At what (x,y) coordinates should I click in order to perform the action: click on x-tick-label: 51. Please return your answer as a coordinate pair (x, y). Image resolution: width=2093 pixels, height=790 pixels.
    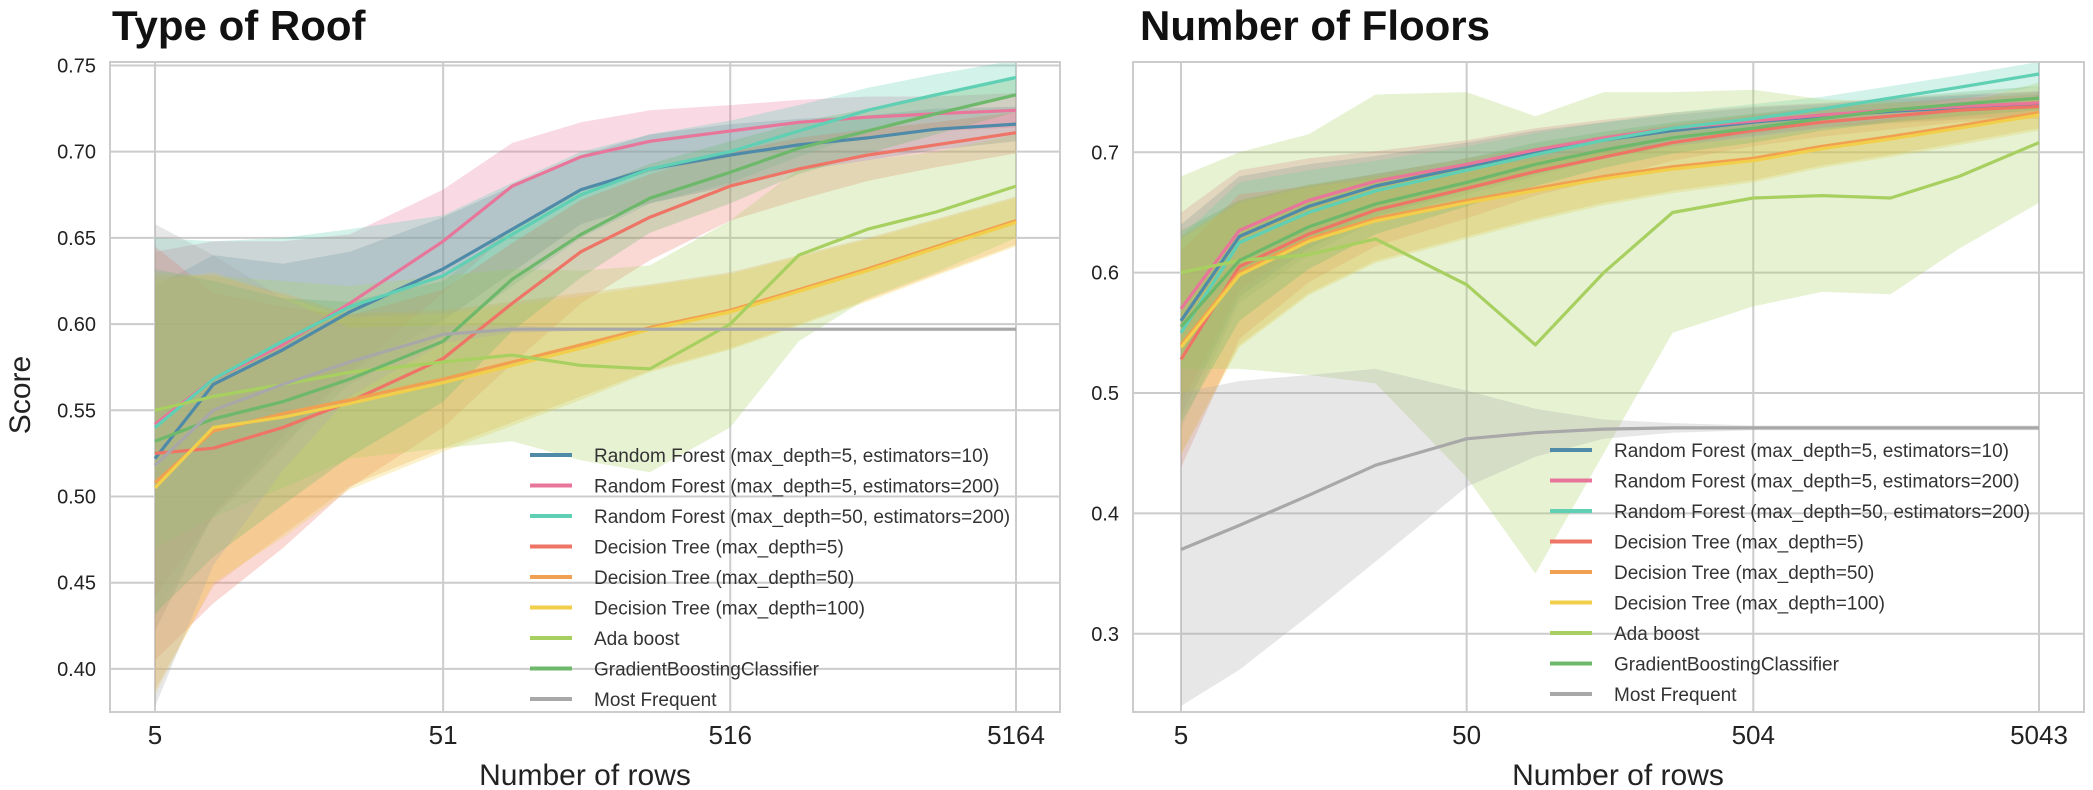
    Looking at the image, I should click on (443, 735).